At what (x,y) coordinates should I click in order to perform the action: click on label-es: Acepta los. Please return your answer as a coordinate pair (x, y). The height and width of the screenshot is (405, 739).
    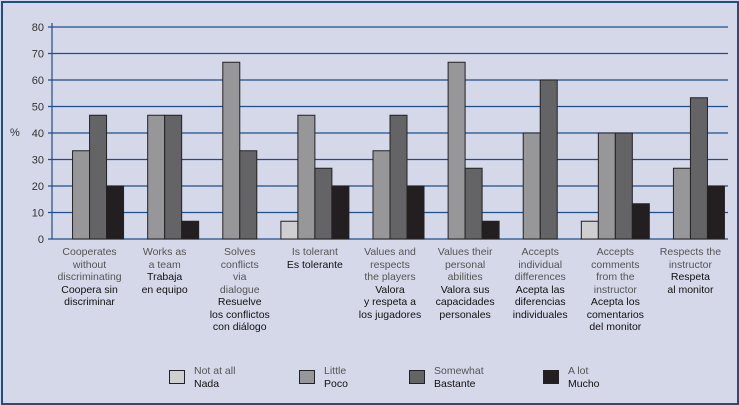
    Looking at the image, I should click on (615, 302).